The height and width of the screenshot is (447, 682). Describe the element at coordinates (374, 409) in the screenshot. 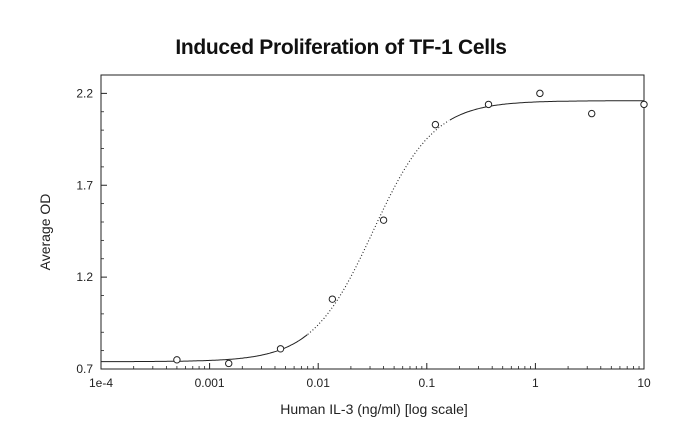

I see `x-axis-title: Human IL-3 (ng/ml) [log scale]` at that location.